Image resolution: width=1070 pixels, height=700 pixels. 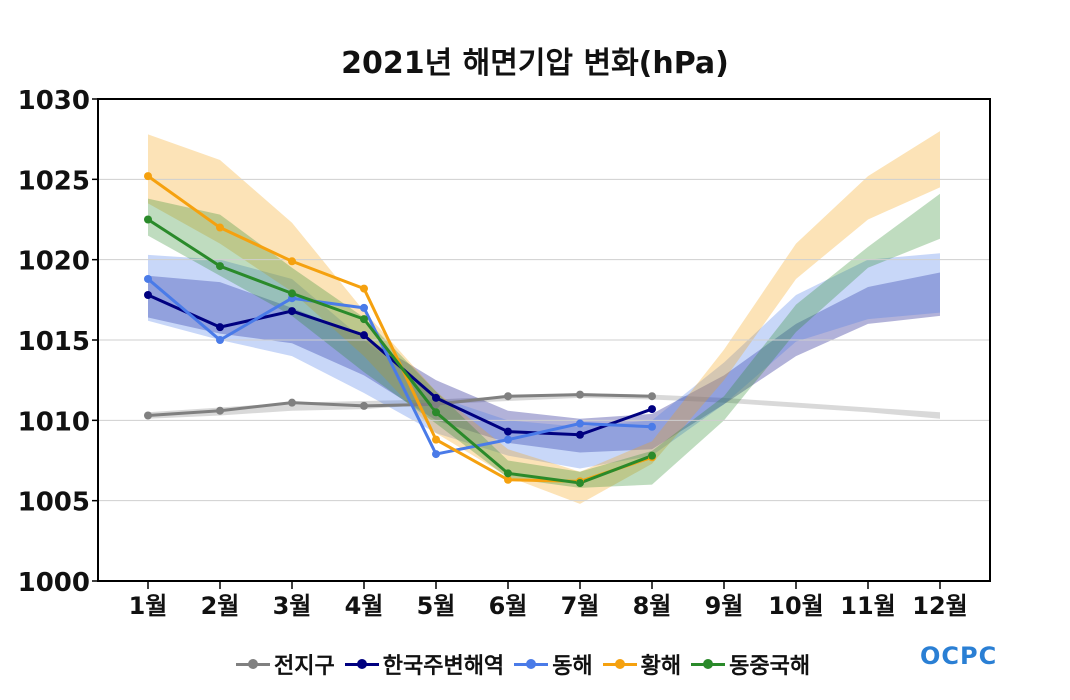 I want to click on legend-label: 동해, so click(x=572, y=666).